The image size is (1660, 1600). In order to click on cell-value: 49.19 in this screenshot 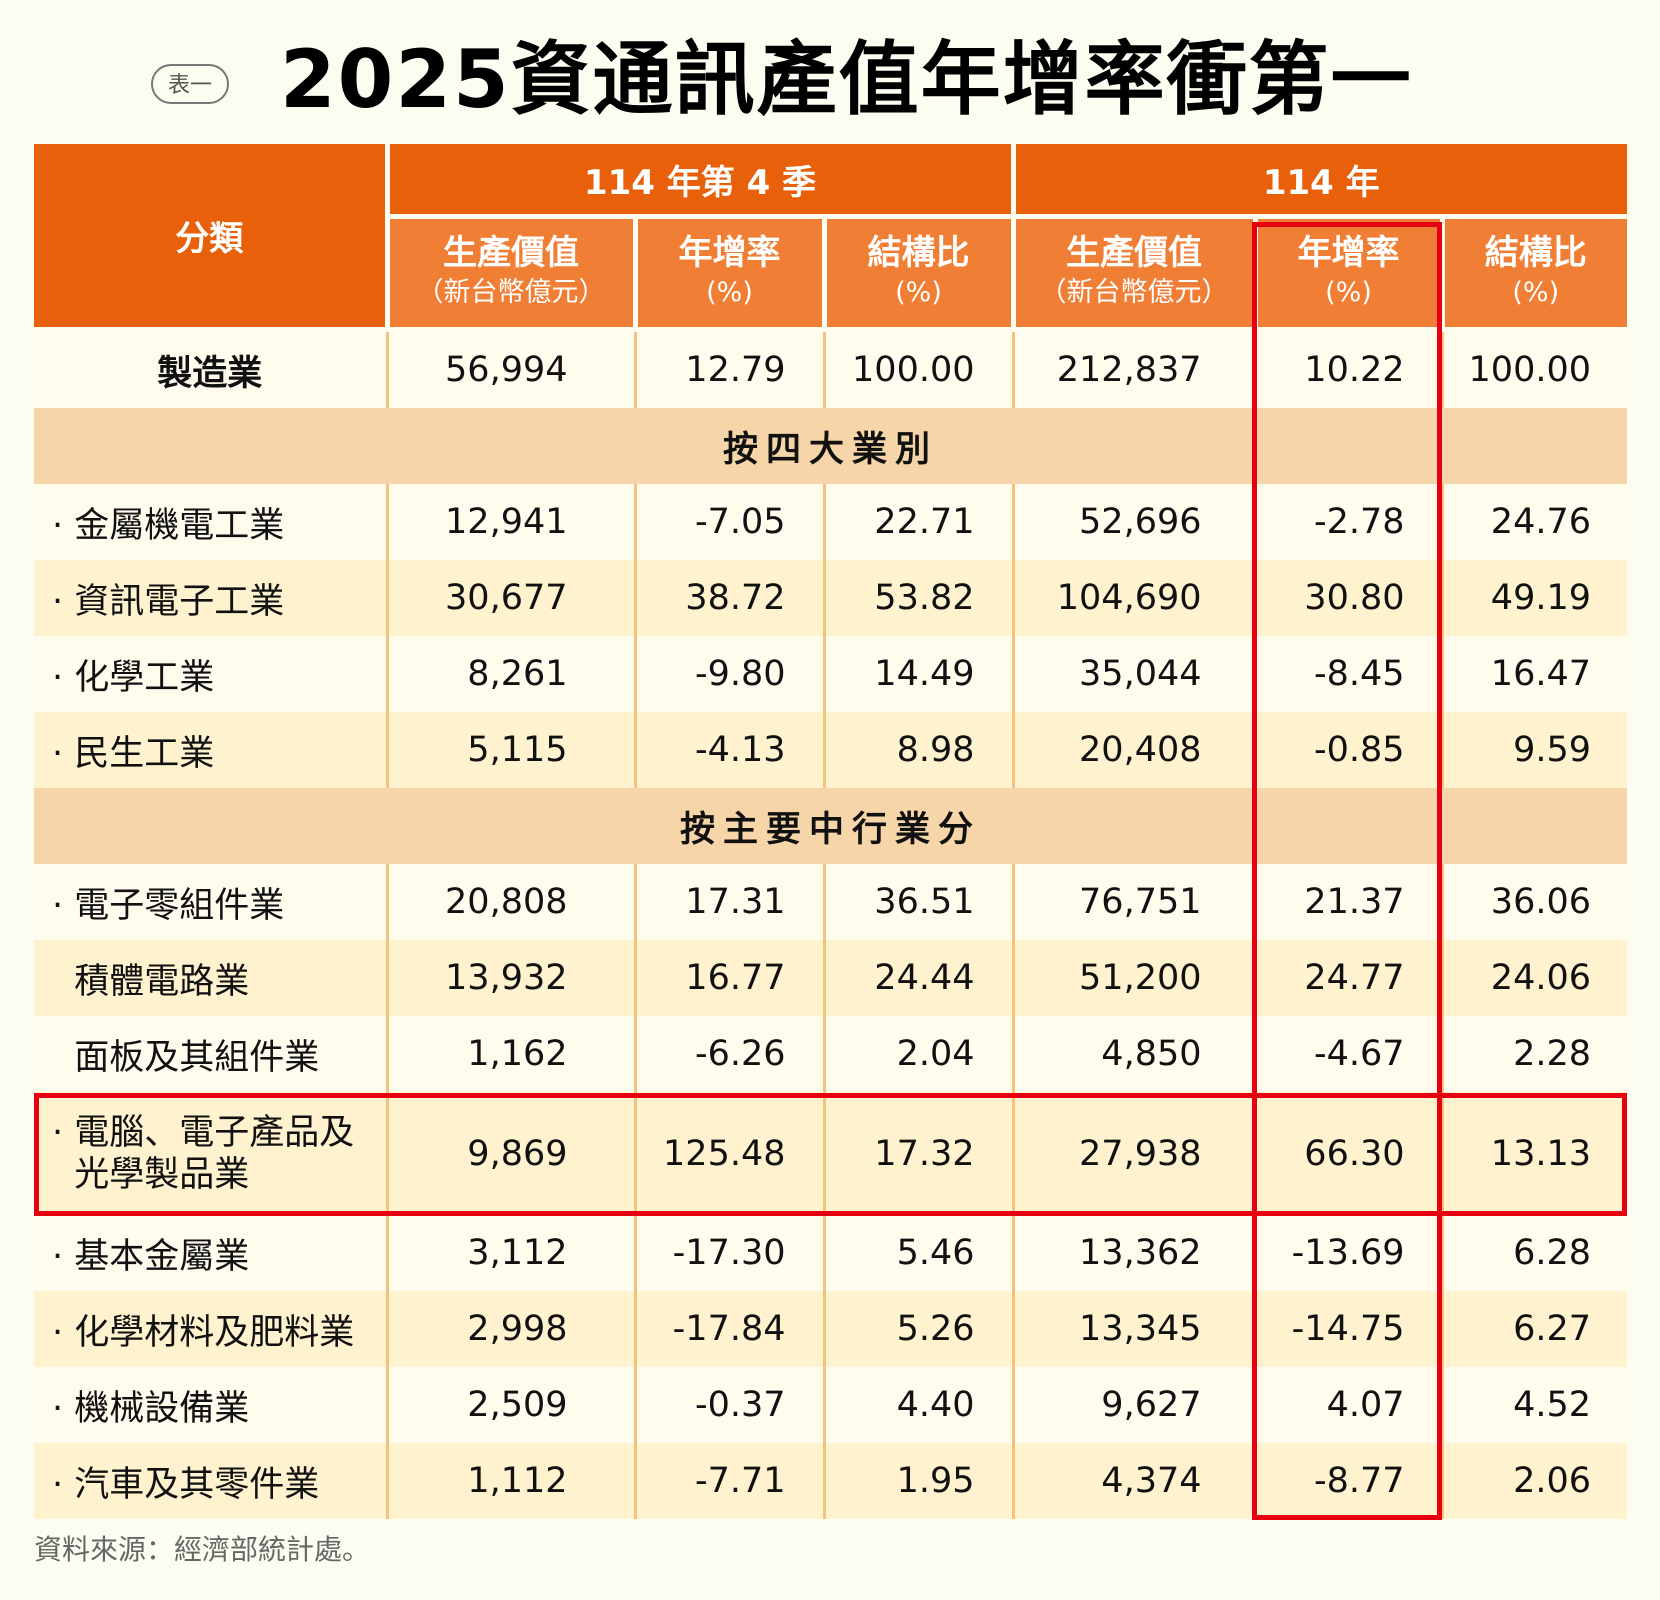, I will do `click(1533, 598)`.